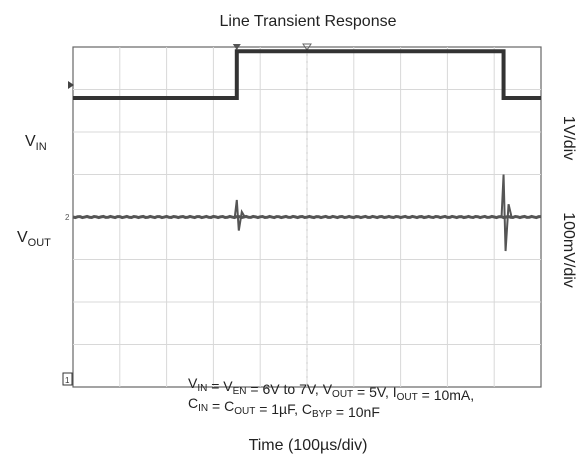  What do you see at coordinates (308, 21) in the screenshot?
I see `chart-title: Line Transient Response` at bounding box center [308, 21].